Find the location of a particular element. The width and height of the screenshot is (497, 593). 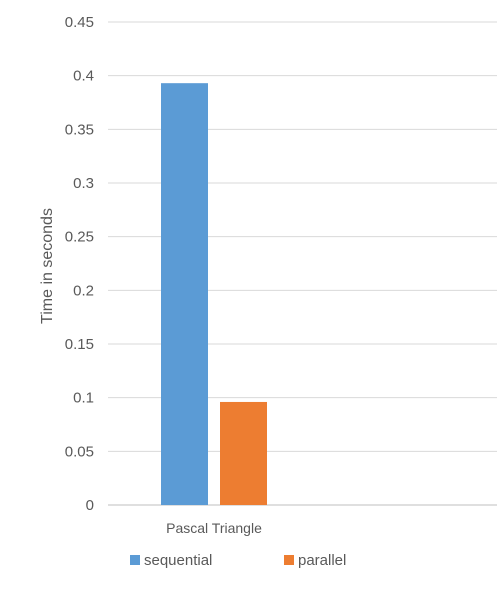

y-tick-label: 0.05 is located at coordinates (79, 451).